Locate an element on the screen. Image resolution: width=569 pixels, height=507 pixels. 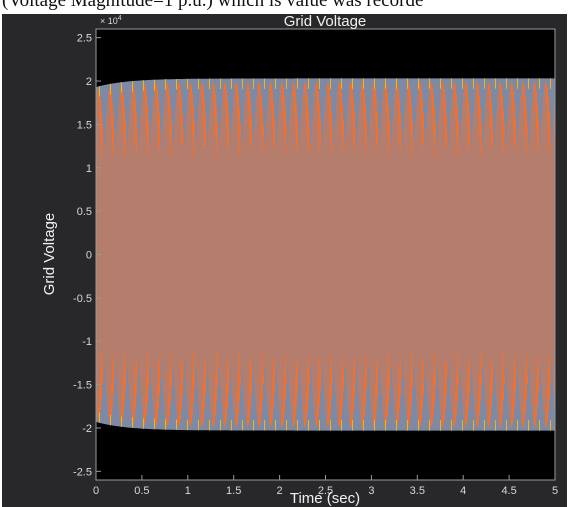
y-axis-ticks: 2.5 2 1.5 1 0.5 0 -0.5 -1 -1.5 -2 -2.5 is located at coordinates (87, 255).